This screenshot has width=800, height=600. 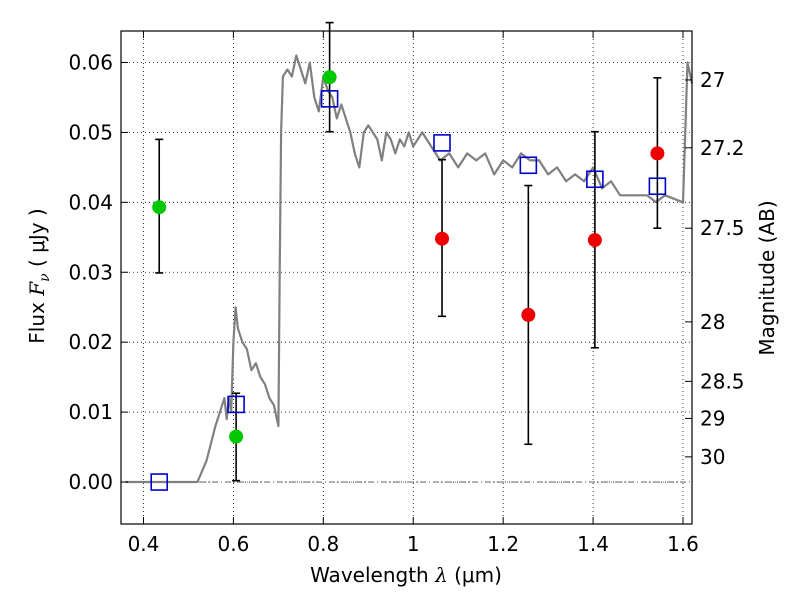 I want to click on x-tick-label: 1.4, so click(x=593, y=544).